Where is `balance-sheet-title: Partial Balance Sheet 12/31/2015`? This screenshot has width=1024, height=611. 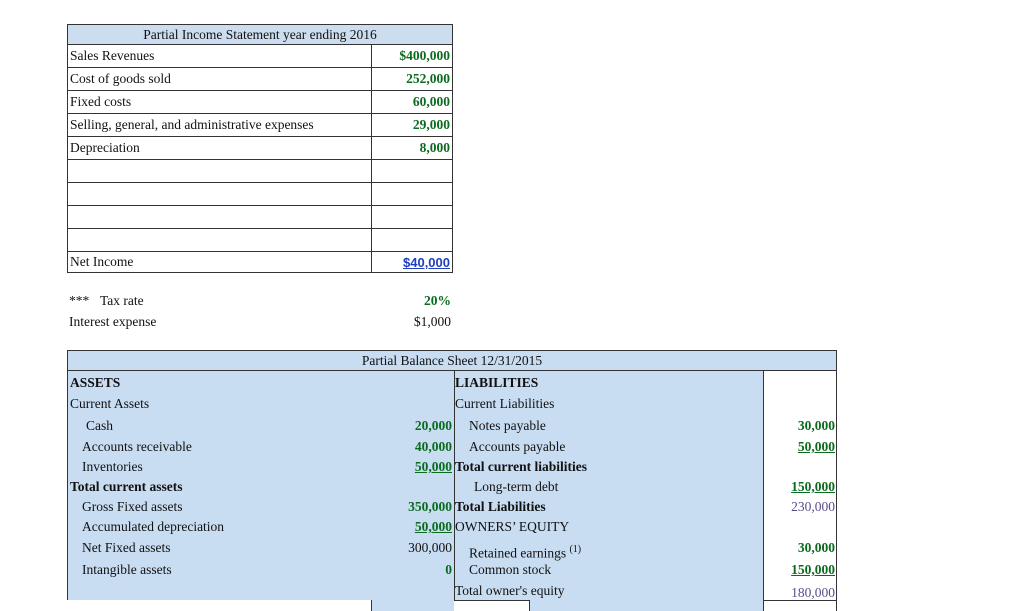
balance-sheet-title: Partial Balance Sheet 12/31/2015 is located at coordinates (452, 360).